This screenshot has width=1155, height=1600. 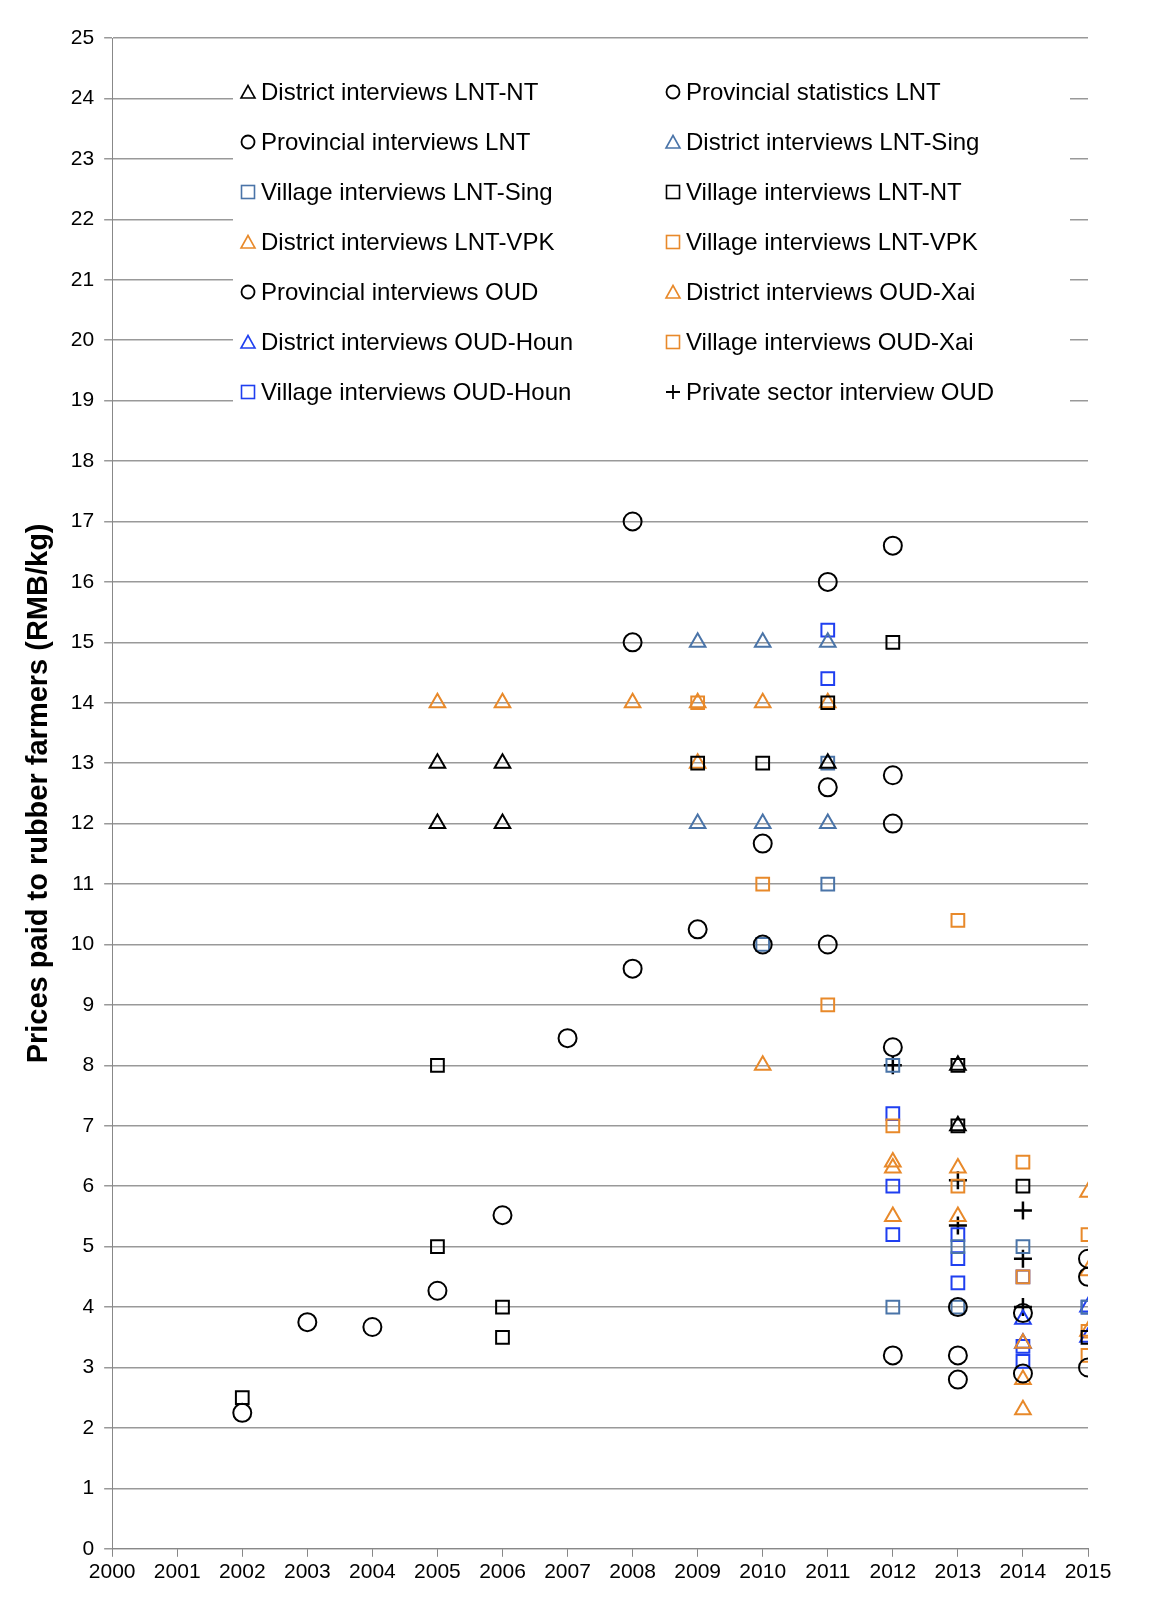 What do you see at coordinates (698, 1571) in the screenshot?
I see `x-tick-label: 2009` at bounding box center [698, 1571].